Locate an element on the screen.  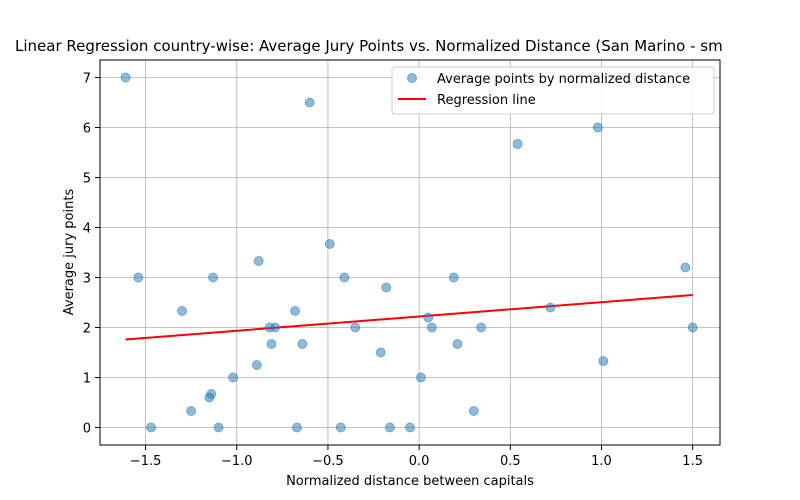
y-tick-label: 6 is located at coordinates (87, 129).